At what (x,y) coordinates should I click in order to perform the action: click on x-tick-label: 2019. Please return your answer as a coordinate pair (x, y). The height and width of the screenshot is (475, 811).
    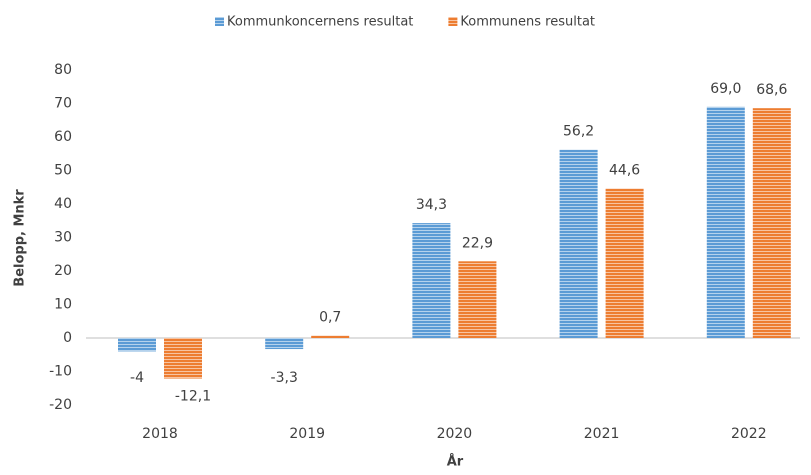
    Looking at the image, I should click on (307, 434).